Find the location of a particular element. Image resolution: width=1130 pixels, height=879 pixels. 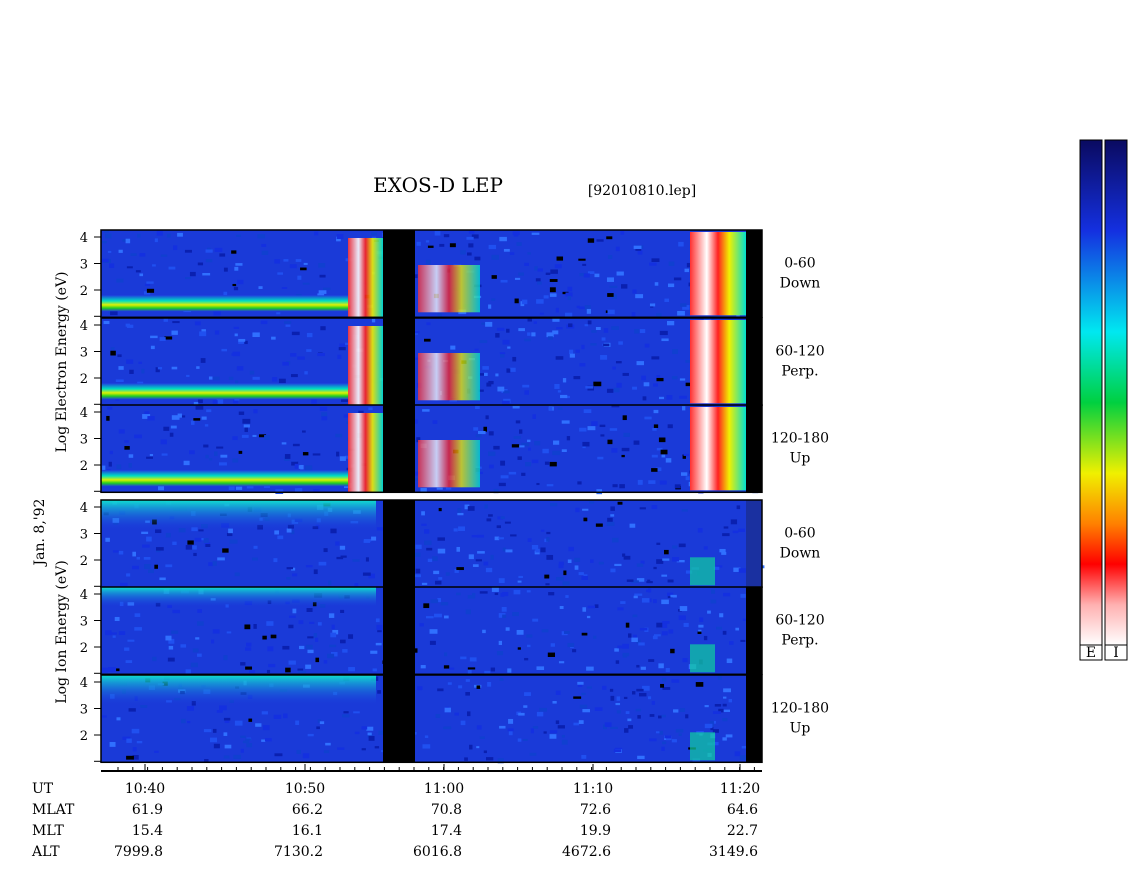

energy-tick-label: 4 is located at coordinates (84, 326).